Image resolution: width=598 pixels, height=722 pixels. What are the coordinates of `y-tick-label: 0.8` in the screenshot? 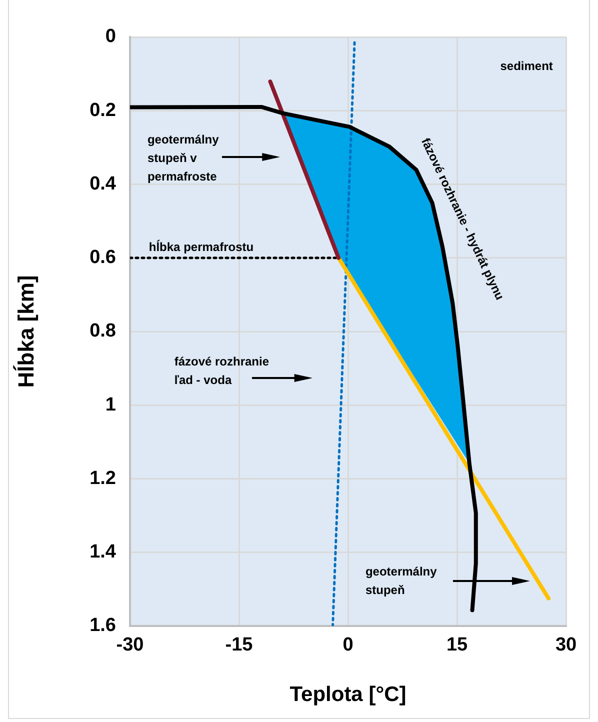 It's located at (103, 331).